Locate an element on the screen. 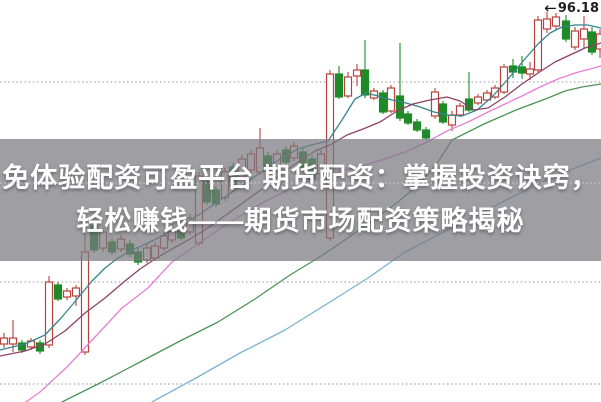 Image resolution: width=601 pixels, height=402 pixels. price-value: 96.18 is located at coordinates (578, 8).